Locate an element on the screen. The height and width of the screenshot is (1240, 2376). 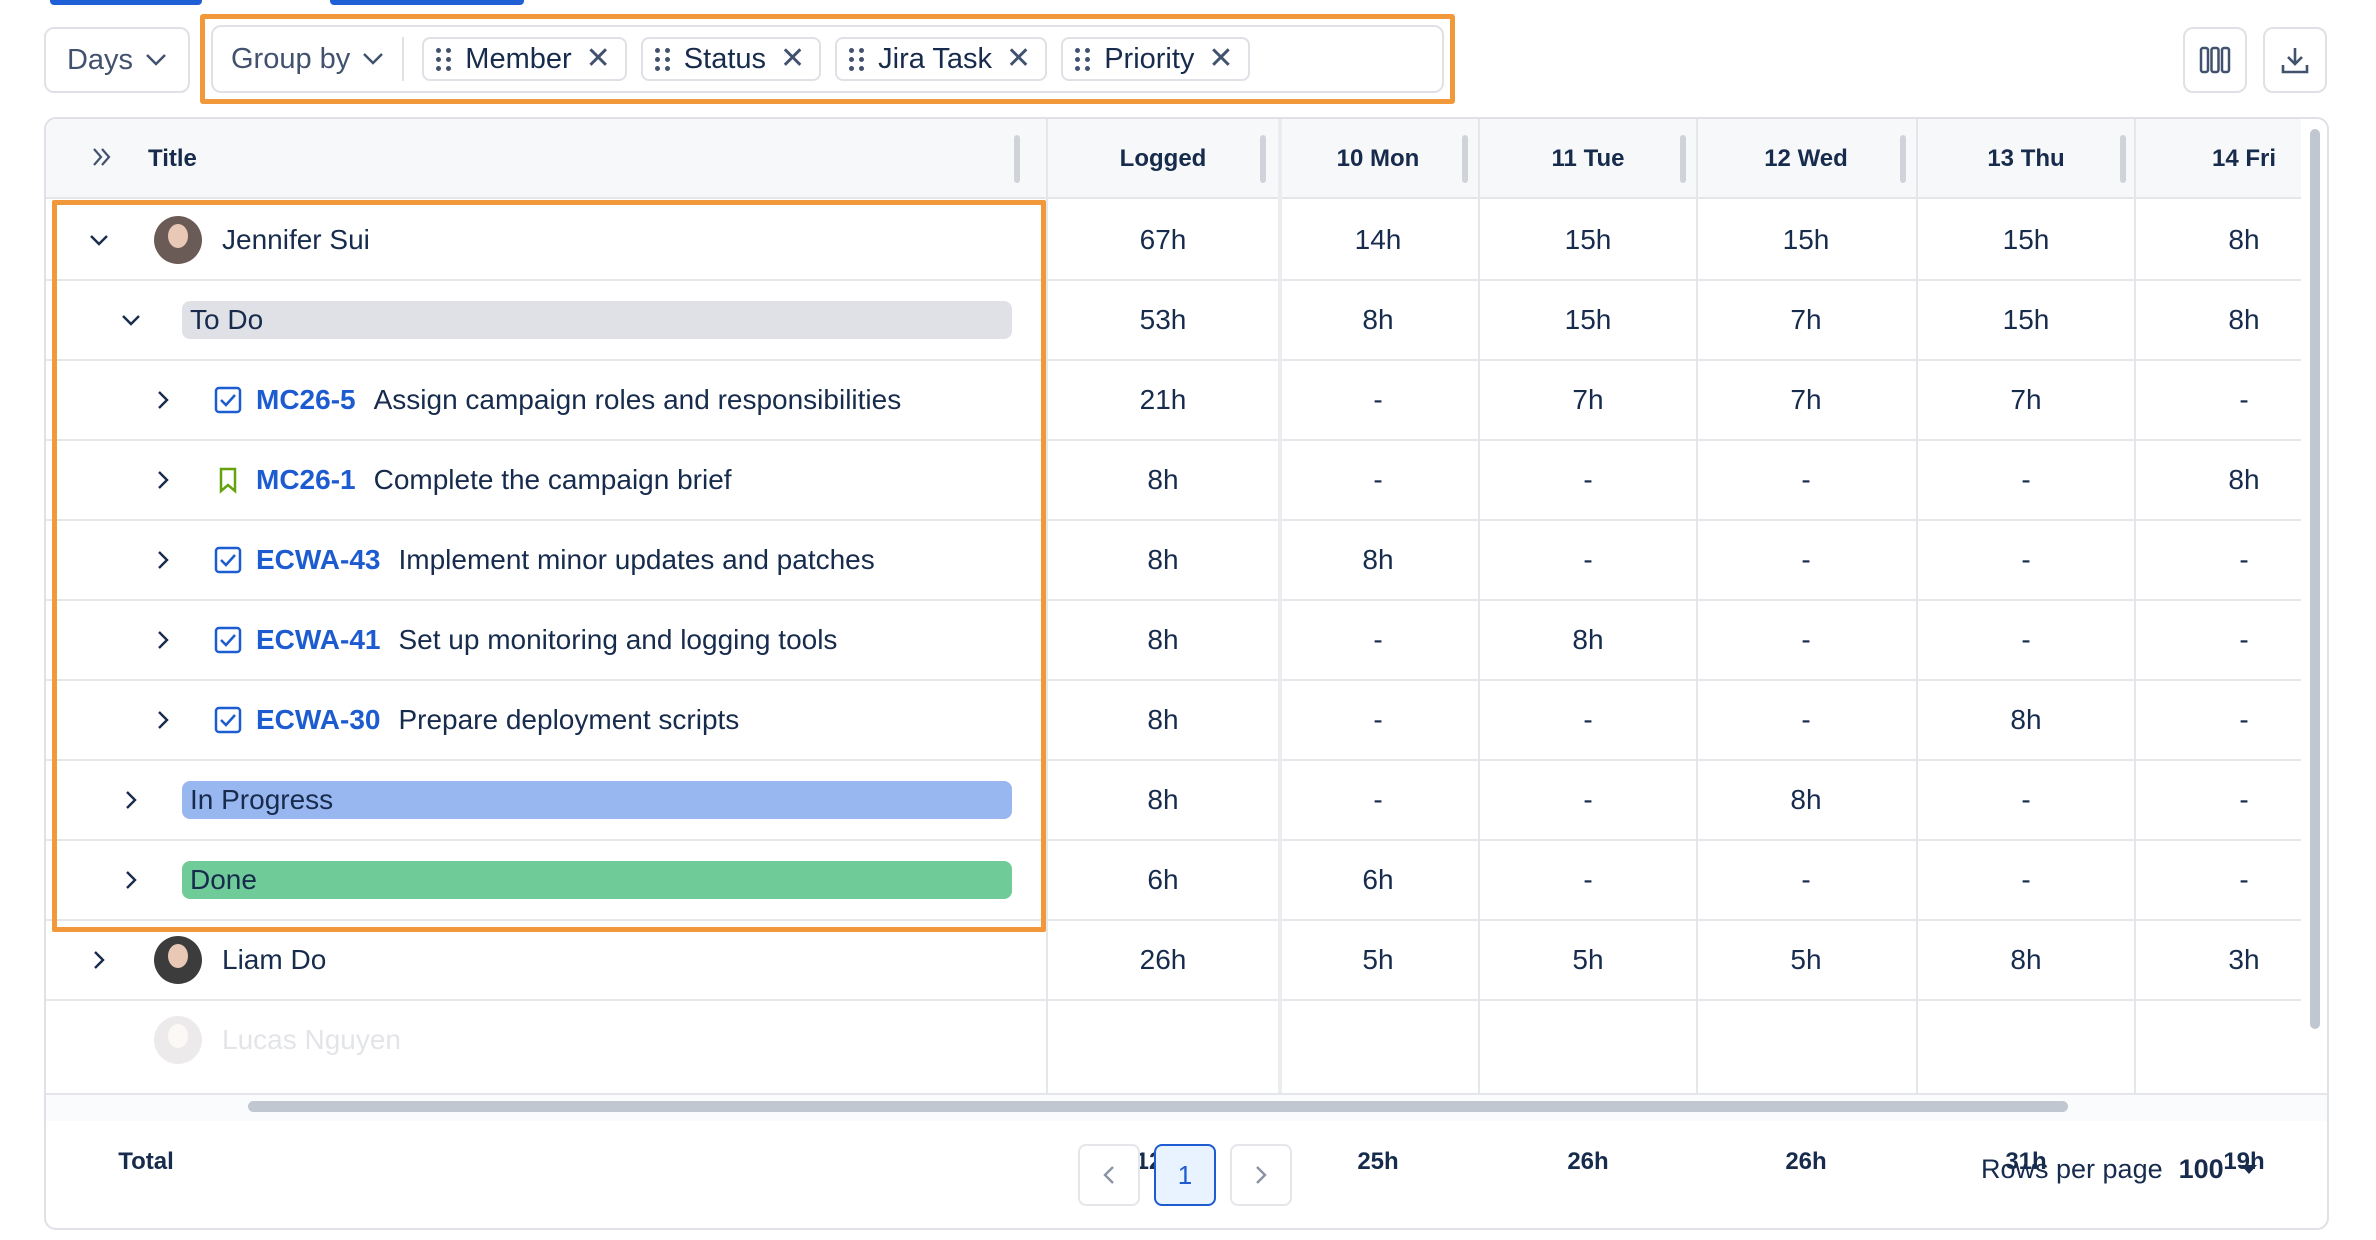
column-divider is located at coordinates (2135, 606).